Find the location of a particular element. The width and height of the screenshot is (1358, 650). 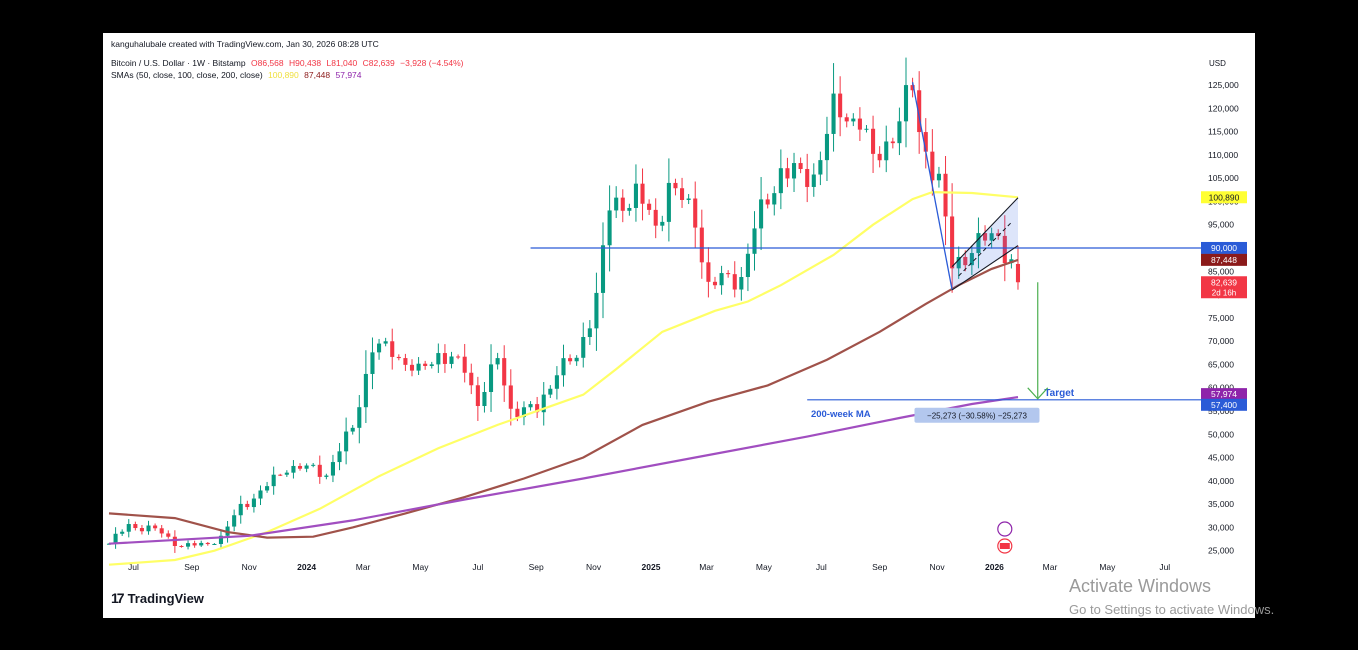

y-tick-label: 40,000 is located at coordinates (1221, 481).